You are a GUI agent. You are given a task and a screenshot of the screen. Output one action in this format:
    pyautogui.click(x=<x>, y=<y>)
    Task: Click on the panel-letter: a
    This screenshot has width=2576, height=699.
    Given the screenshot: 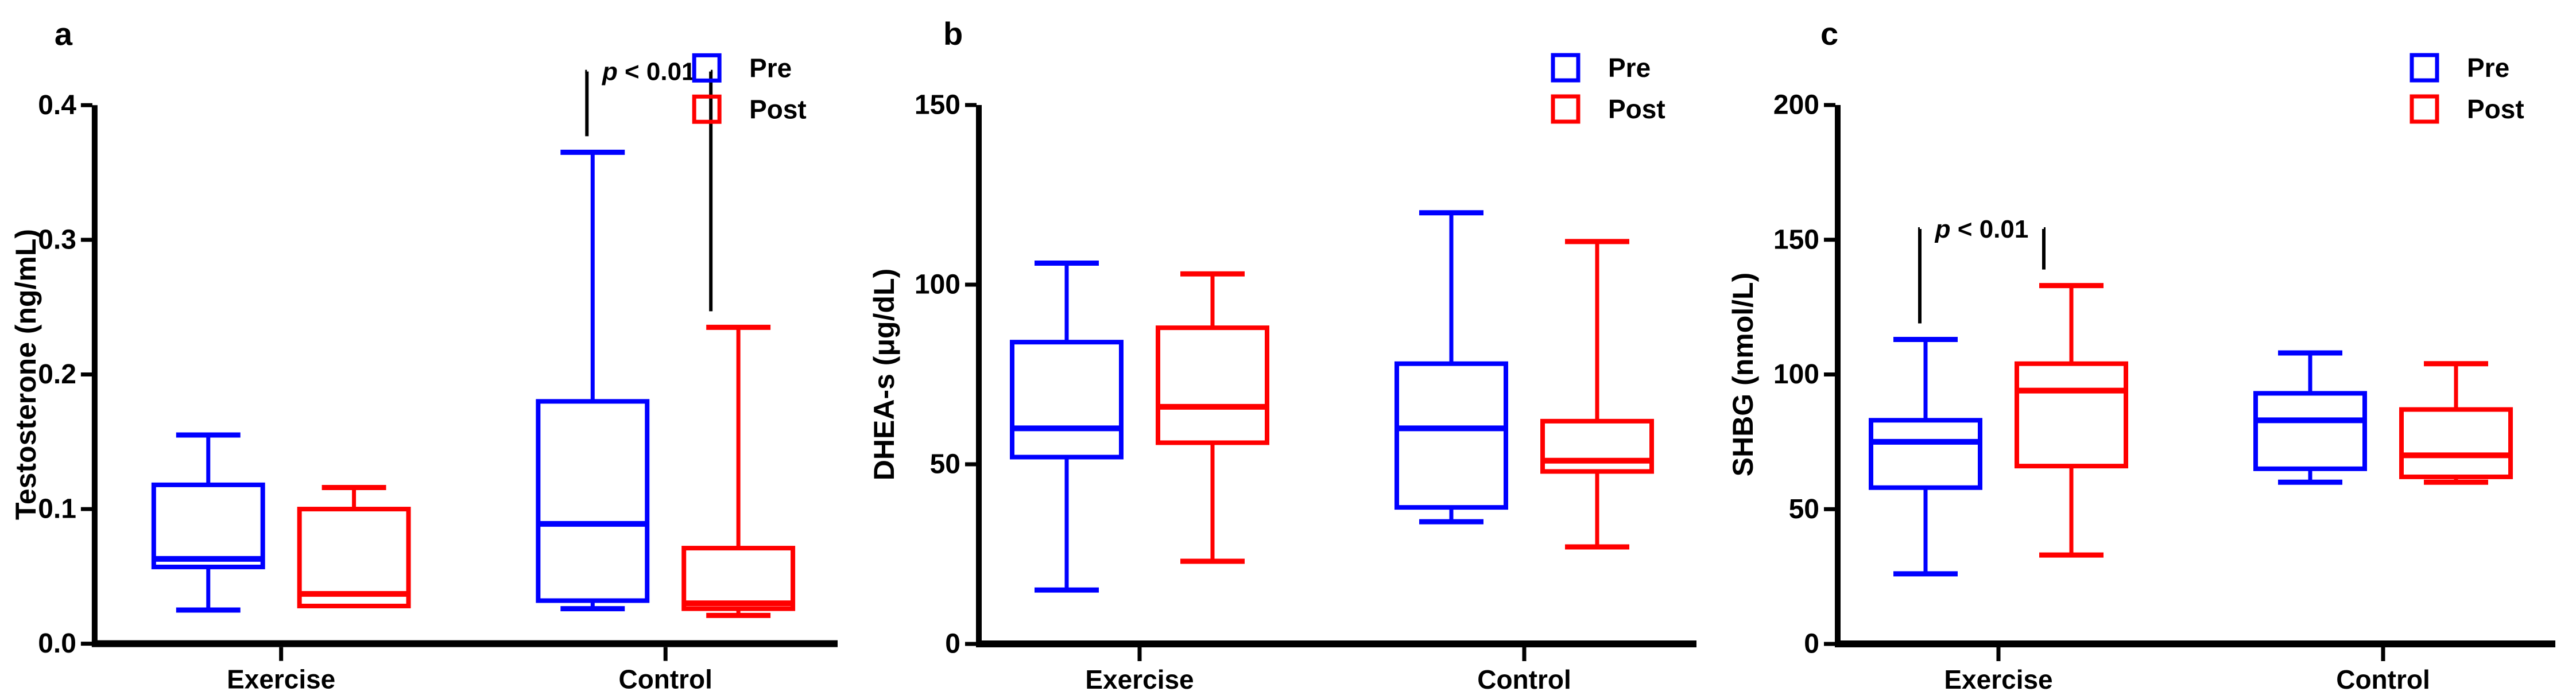 What is the action you would take?
    pyautogui.click(x=64, y=33)
    